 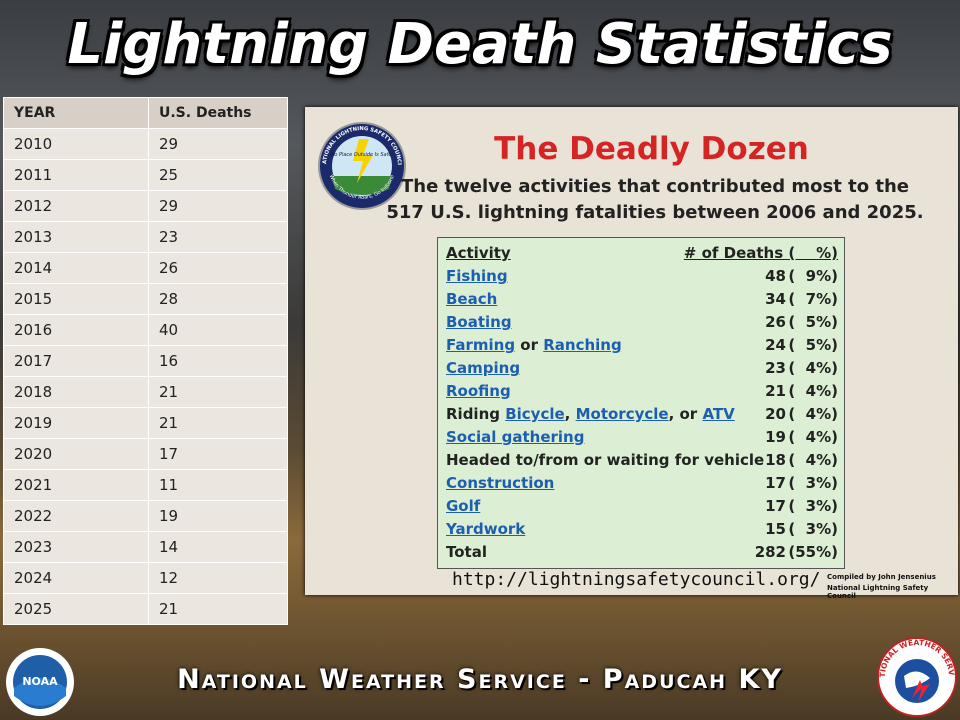 I want to click on activity-row: Golf 17( 3%), so click(x=642, y=508).